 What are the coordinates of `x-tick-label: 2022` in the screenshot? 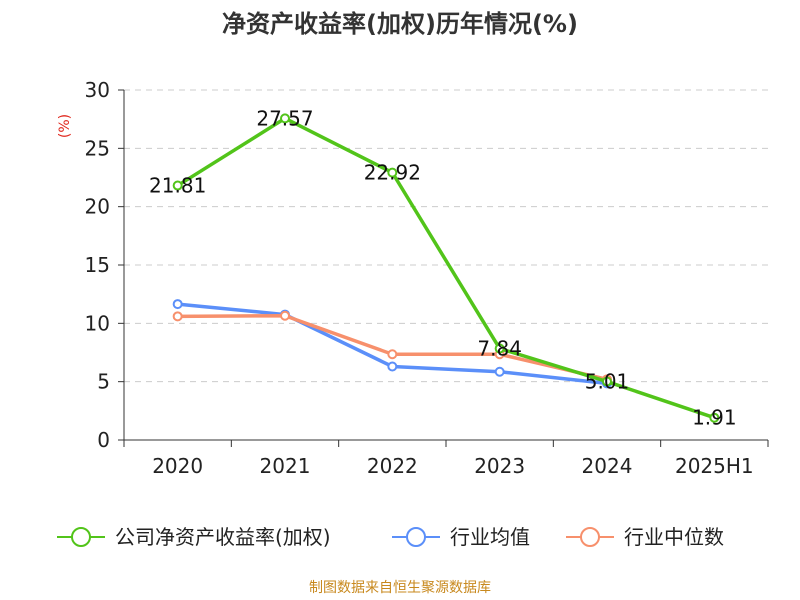 It's located at (392, 466).